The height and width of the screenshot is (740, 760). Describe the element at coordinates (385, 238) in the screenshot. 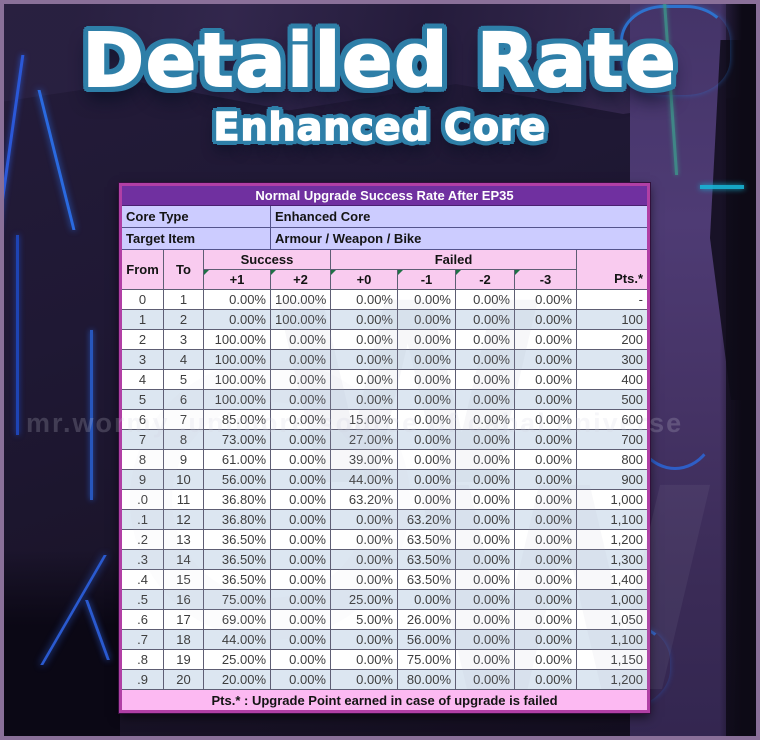

I see `target-item-row: Target Item Armour / Weapon / Bike` at that location.